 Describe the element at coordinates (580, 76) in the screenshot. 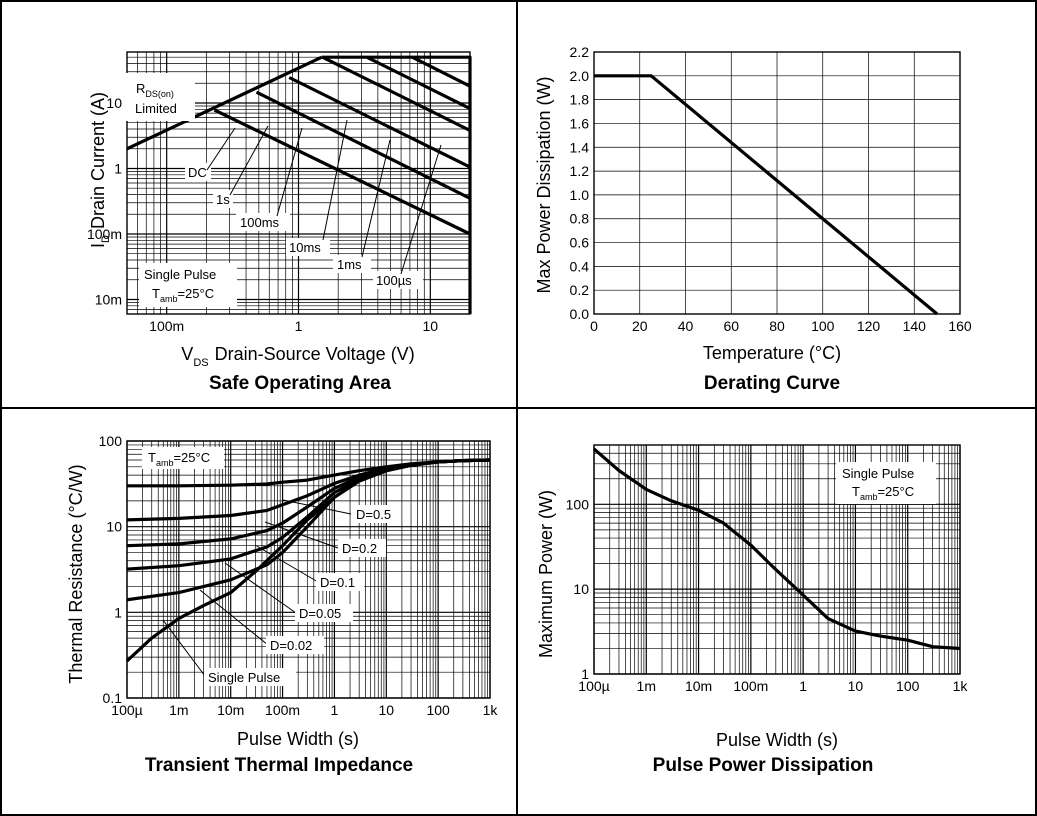

I see `y-tick-label: 2.0` at that location.